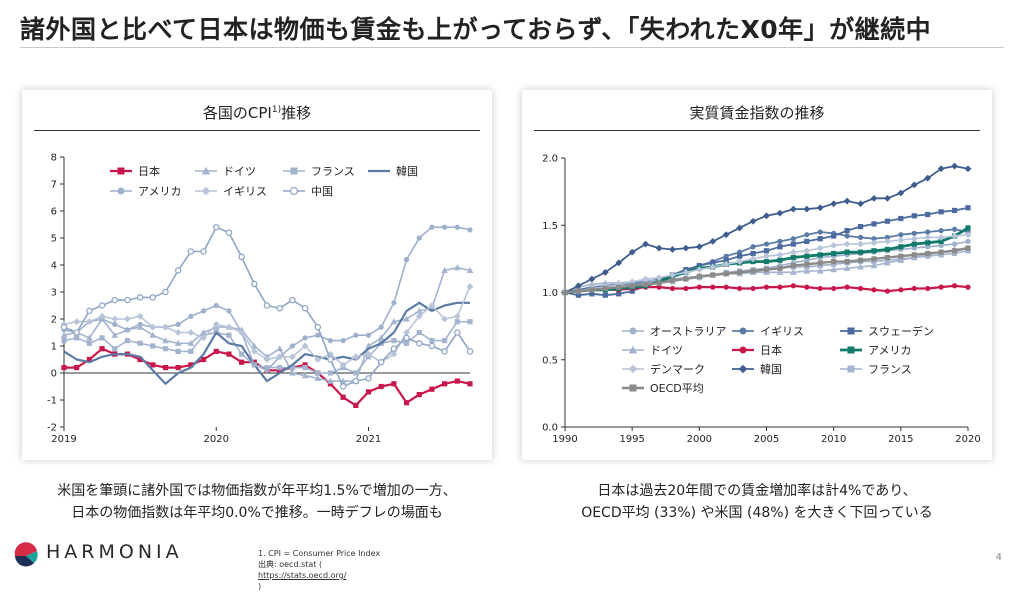 Image resolution: width=1024 pixels, height=592 pixels. I want to click on y-tick-label: 1.5, so click(550, 226).